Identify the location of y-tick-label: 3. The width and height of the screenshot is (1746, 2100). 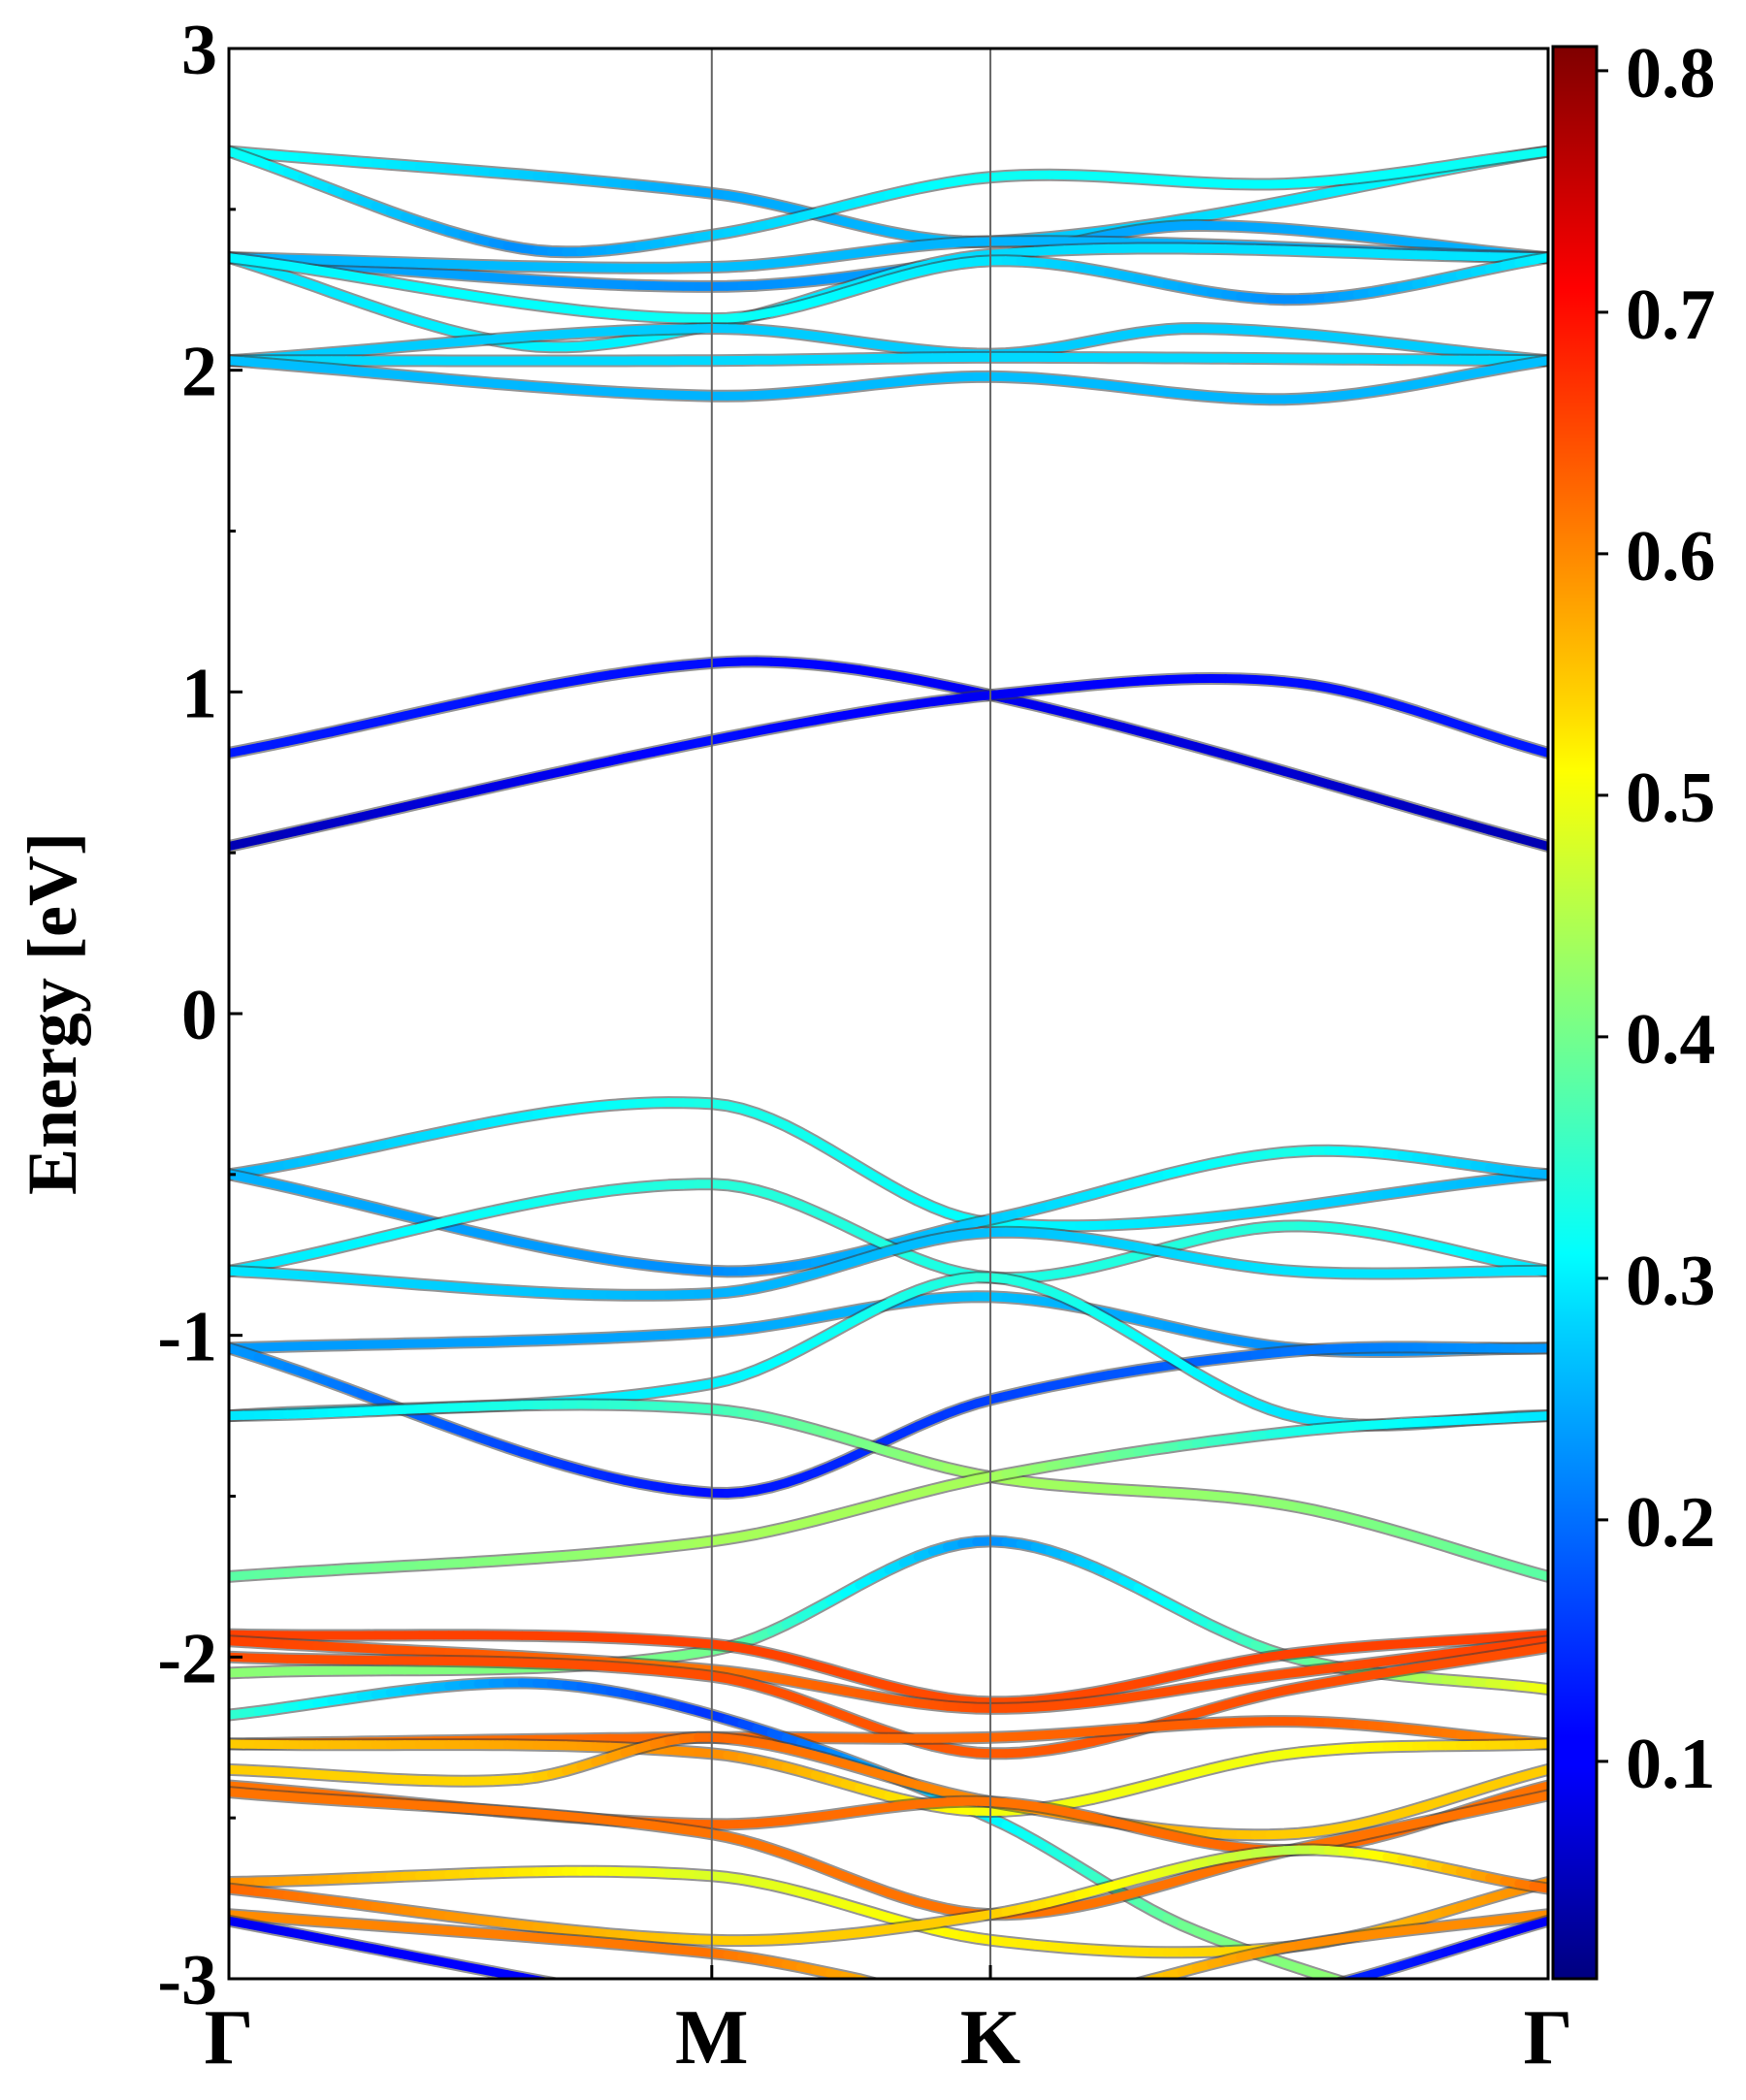
(199, 50).